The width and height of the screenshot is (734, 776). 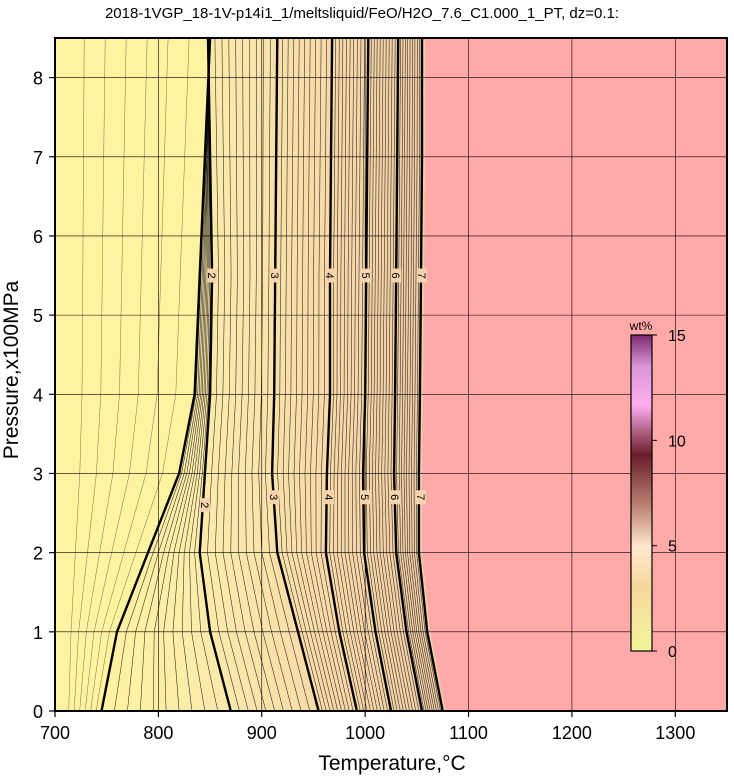 What do you see at coordinates (38, 237) in the screenshot?
I see `y-tick-label: 6` at bounding box center [38, 237].